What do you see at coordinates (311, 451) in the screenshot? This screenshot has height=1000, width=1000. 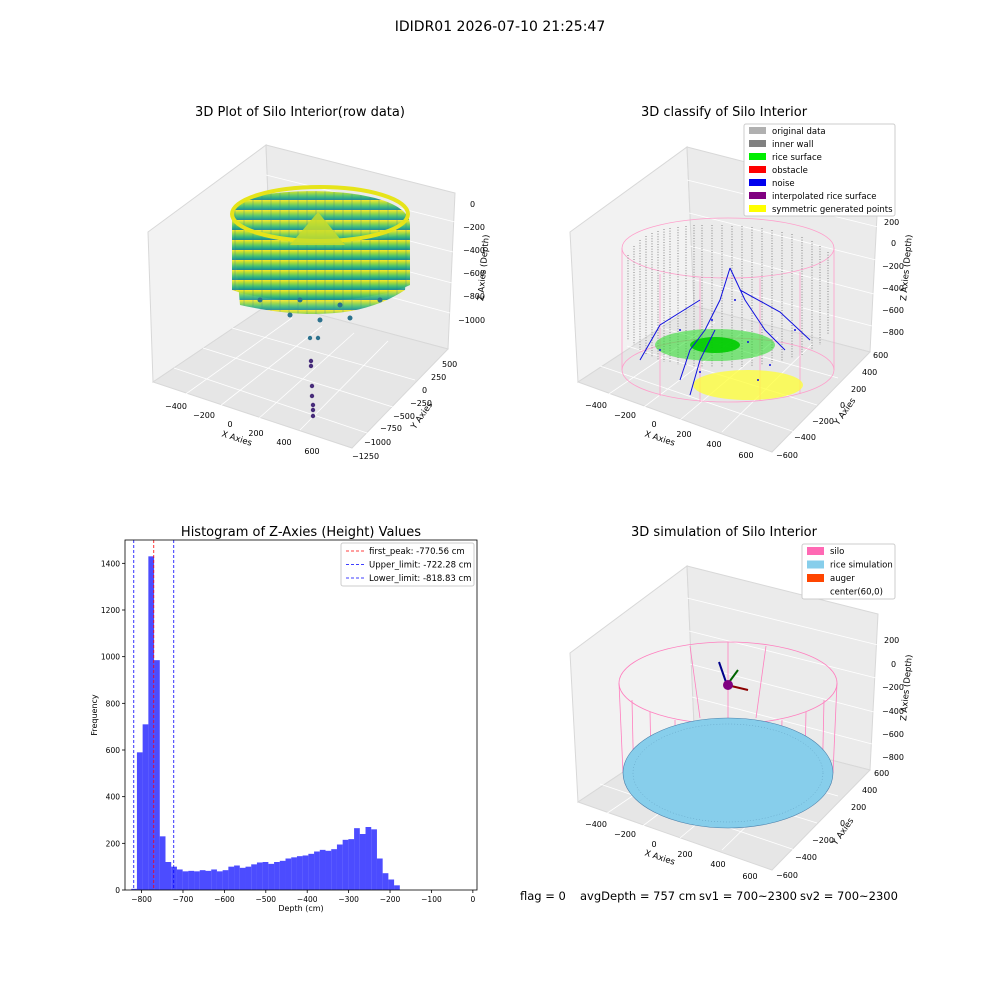 I see `raw-x-tick: 600` at bounding box center [311, 451].